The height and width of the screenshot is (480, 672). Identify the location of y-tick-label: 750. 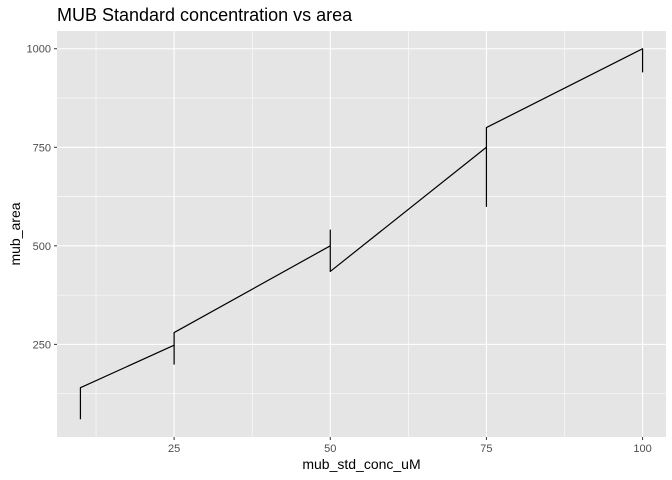
(42, 148).